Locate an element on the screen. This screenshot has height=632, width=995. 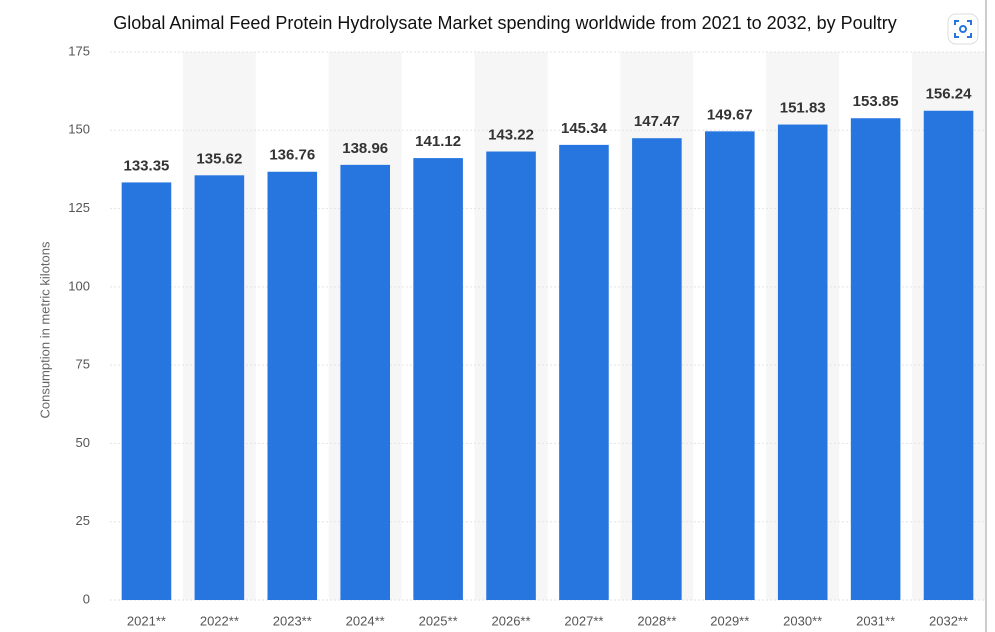
x-tick-label: 2026** is located at coordinates (511, 620).